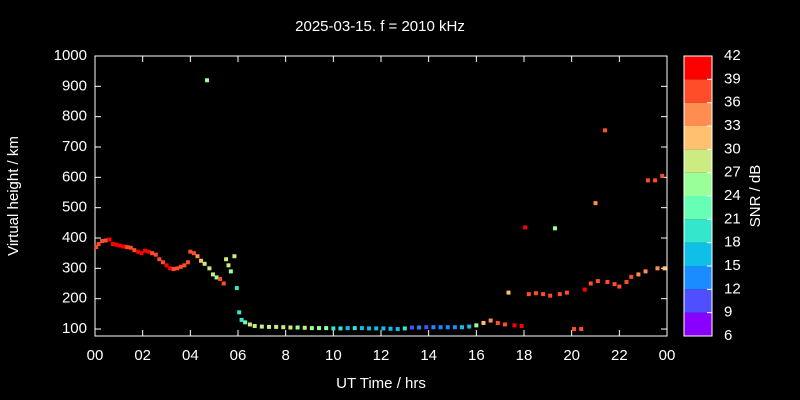 The width and height of the screenshot is (800, 400). What do you see at coordinates (755, 196) in the screenshot?
I see `colorbar-label: SNR / dB` at bounding box center [755, 196].